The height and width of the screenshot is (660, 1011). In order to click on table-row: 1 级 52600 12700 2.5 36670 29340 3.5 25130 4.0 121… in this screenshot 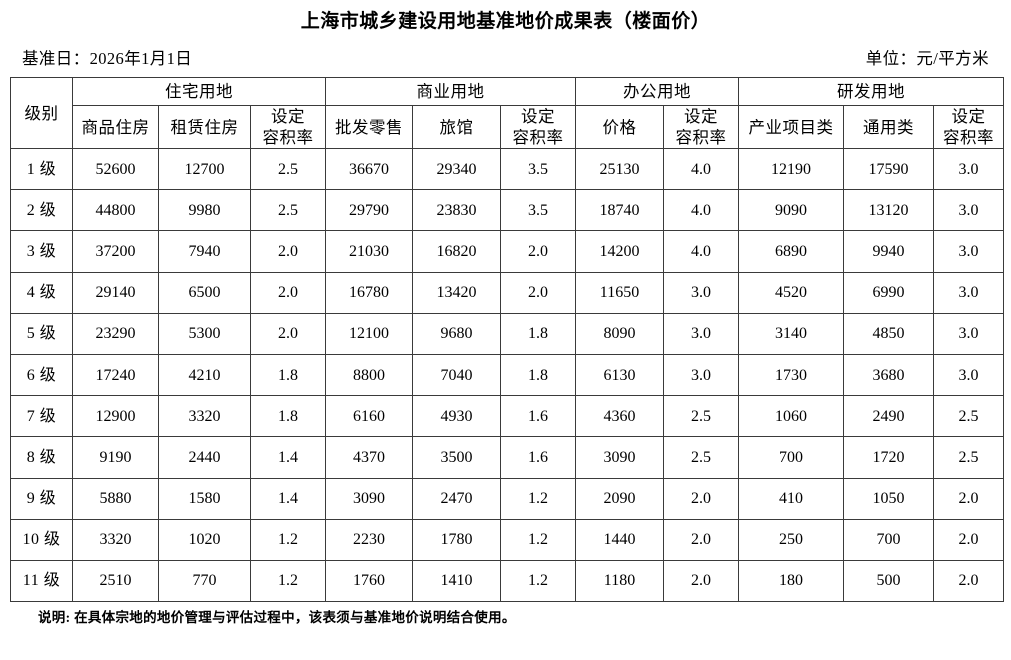, I will do `click(507, 169)`.